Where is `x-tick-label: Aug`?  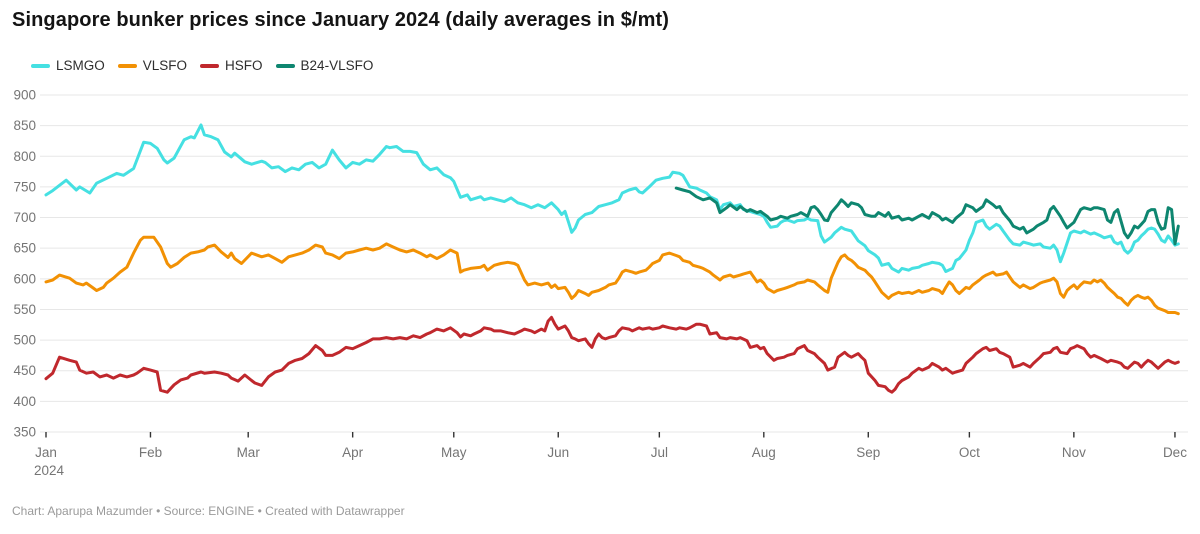 x-tick-label: Aug is located at coordinates (764, 452).